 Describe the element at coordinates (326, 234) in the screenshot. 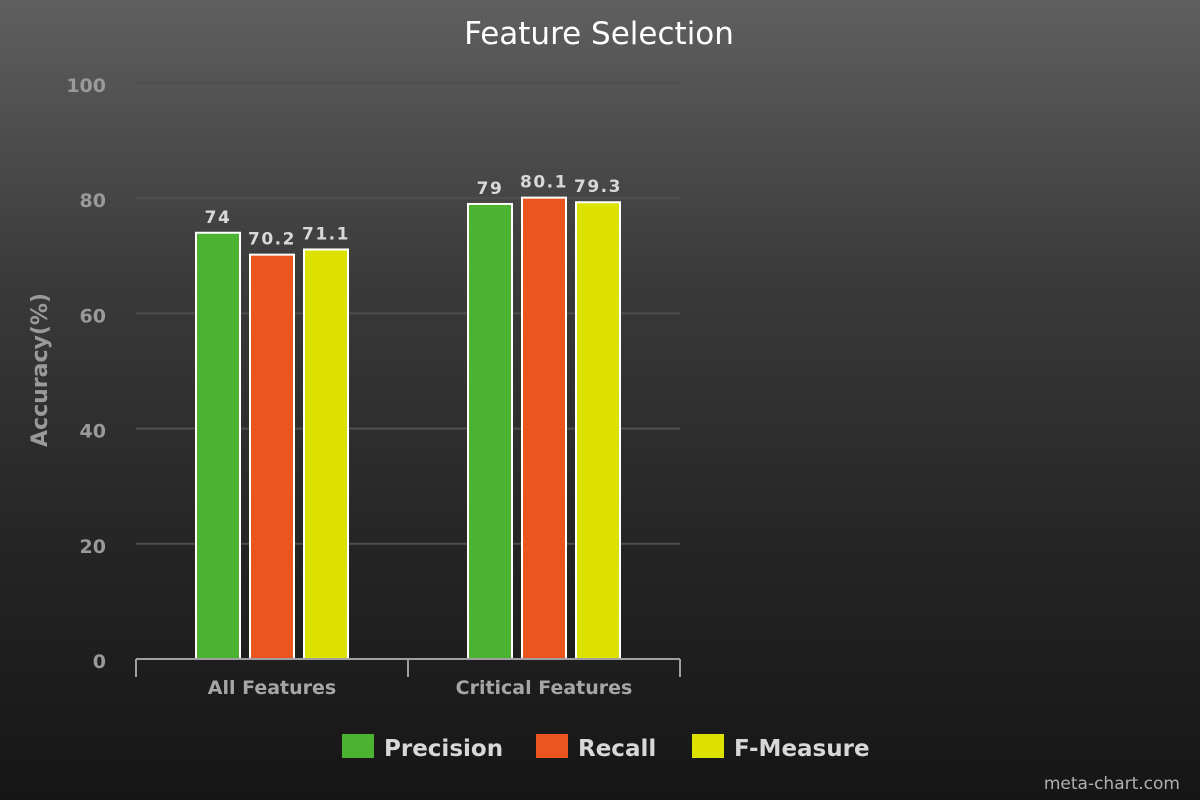

I see `data-label: 71.1` at that location.